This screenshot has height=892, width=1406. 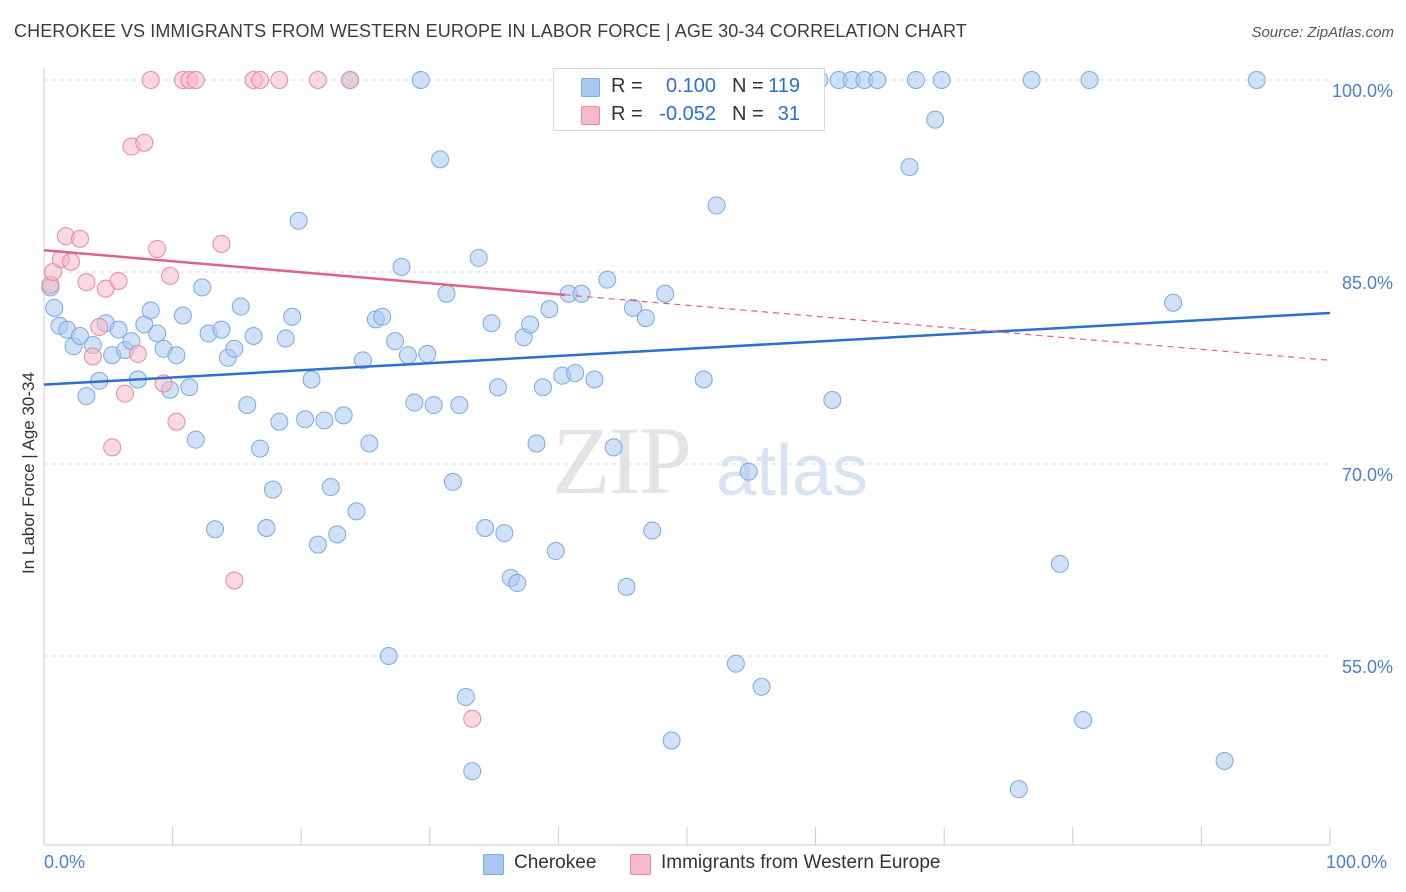 What do you see at coordinates (687, 114) in the screenshot?
I see `legend-r-value-western-europe: -0.052` at bounding box center [687, 114].